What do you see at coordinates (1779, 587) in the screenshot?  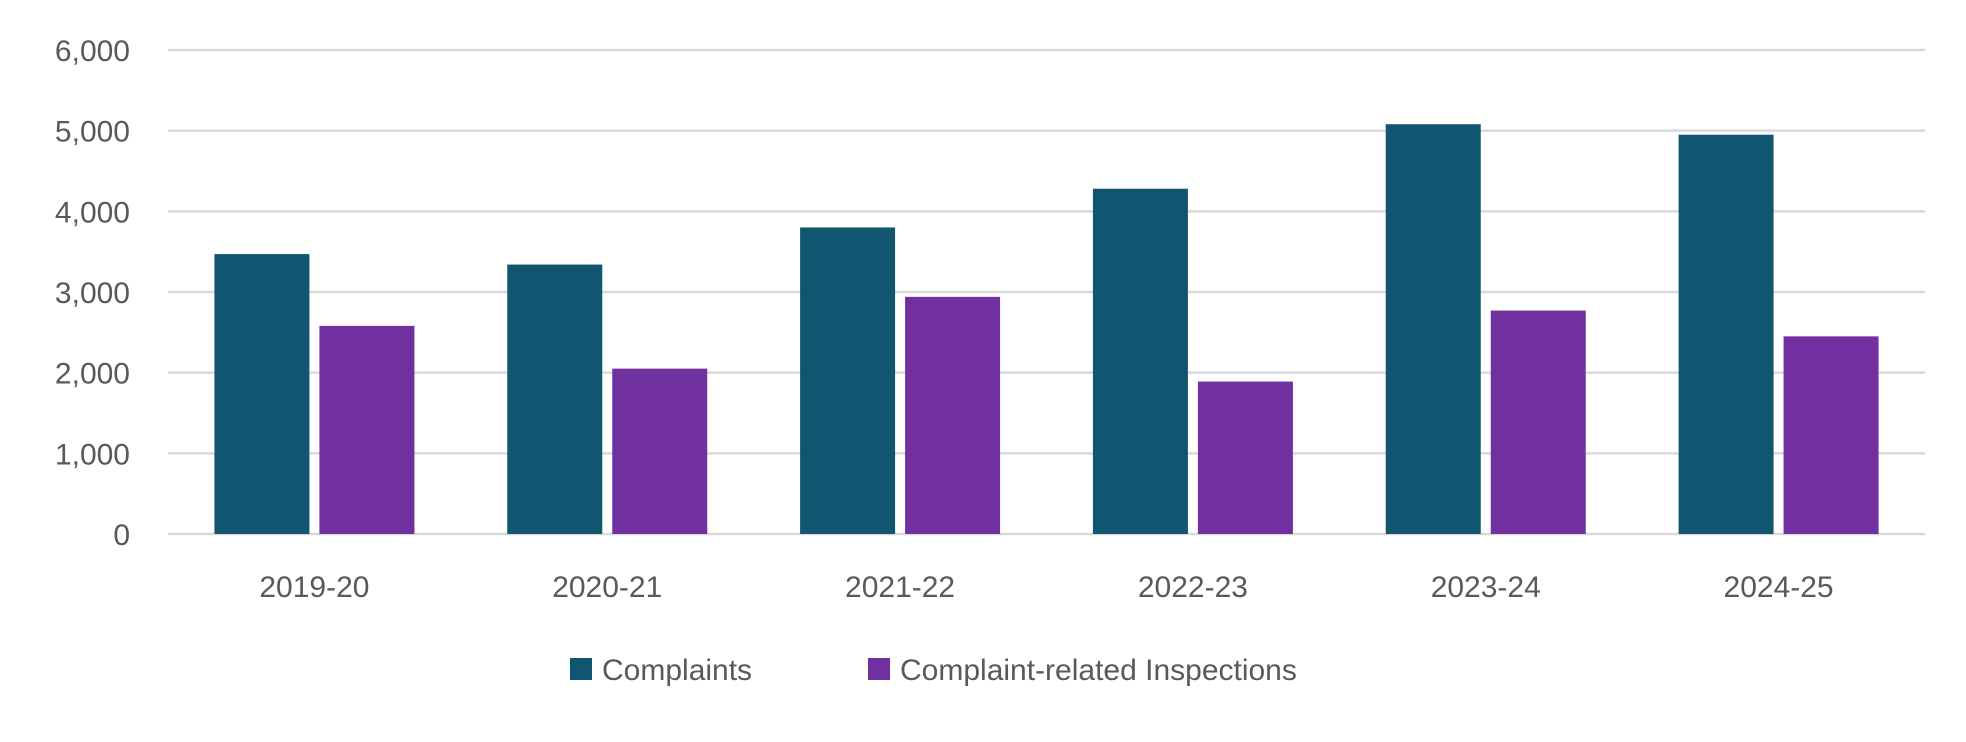 I see `x-tick-label: 2024-25` at bounding box center [1779, 587].